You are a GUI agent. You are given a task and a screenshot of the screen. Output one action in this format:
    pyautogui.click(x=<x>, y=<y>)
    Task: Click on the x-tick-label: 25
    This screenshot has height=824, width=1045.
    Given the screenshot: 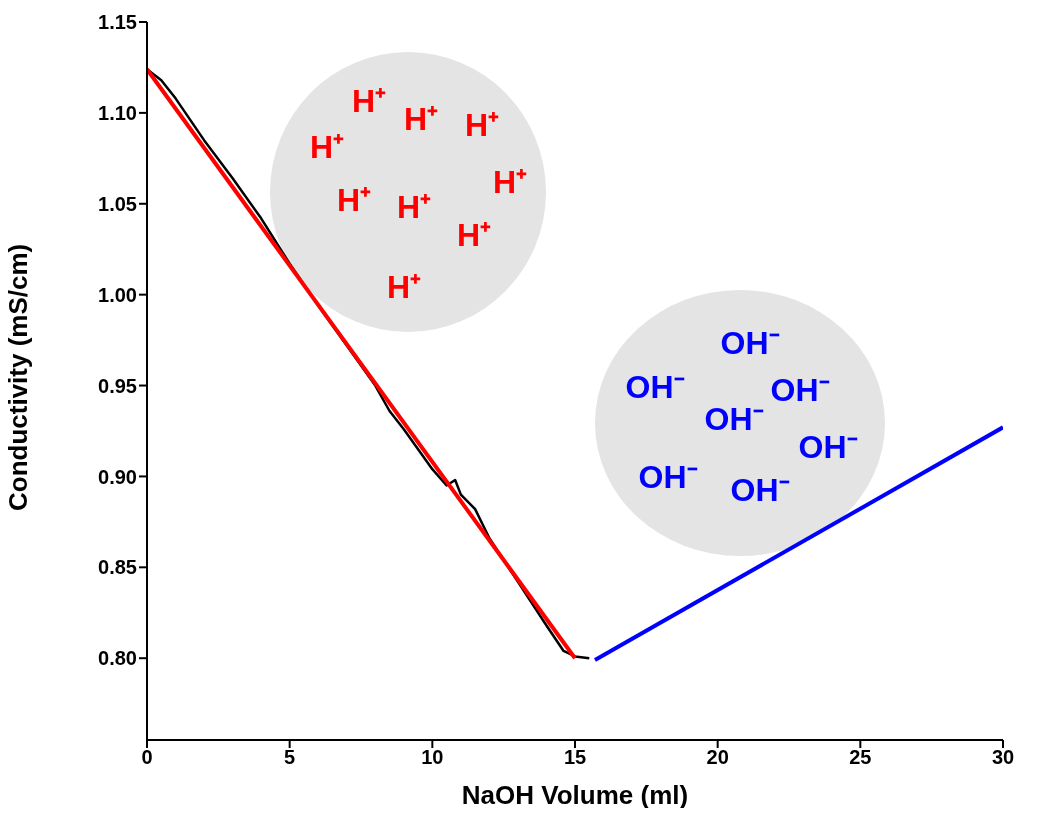 What is the action you would take?
    pyautogui.click(x=860, y=757)
    